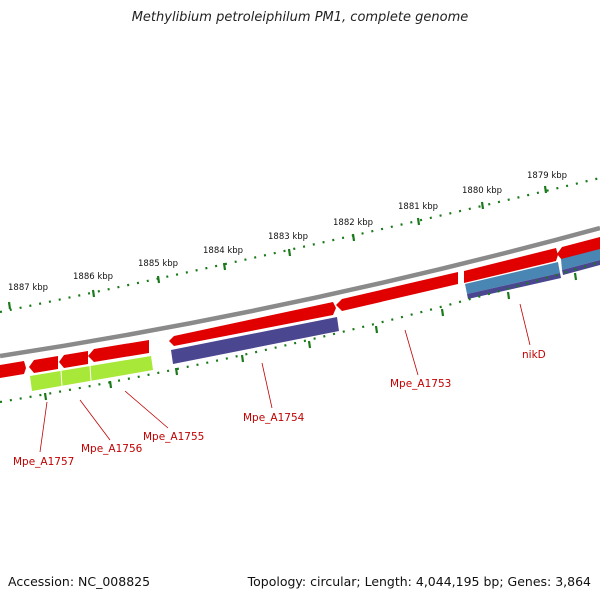 Image resolution: width=600 pixels, height=600 pixels. What do you see at coordinates (158, 264) in the screenshot?
I see `ruler-label: 1885 kbp` at bounding box center [158, 264].